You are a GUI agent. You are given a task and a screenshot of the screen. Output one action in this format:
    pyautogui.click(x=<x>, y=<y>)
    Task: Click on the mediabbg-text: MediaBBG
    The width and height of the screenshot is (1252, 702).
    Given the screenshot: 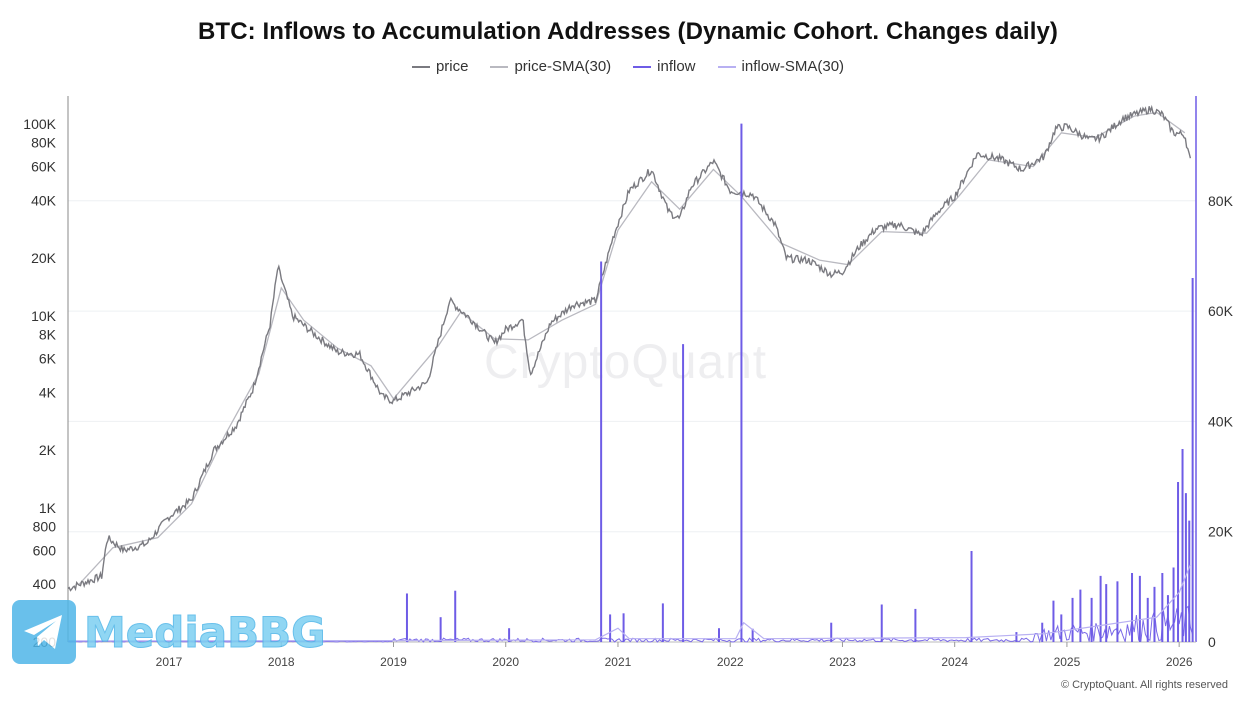 What is the action you would take?
    pyautogui.click(x=205, y=632)
    